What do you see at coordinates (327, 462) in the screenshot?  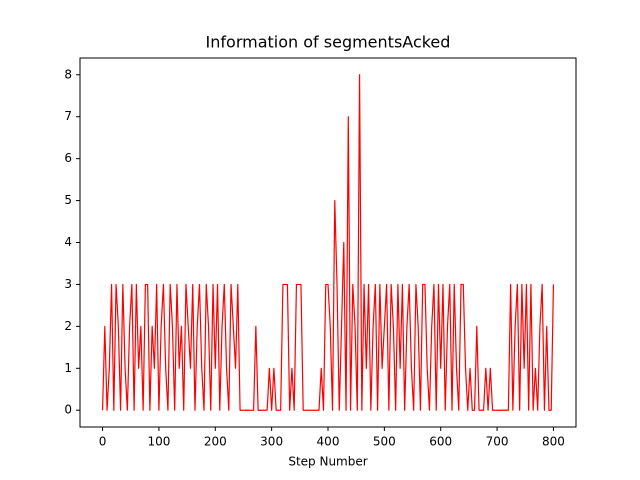 I see `x-axis-label: Step Number` at bounding box center [327, 462].